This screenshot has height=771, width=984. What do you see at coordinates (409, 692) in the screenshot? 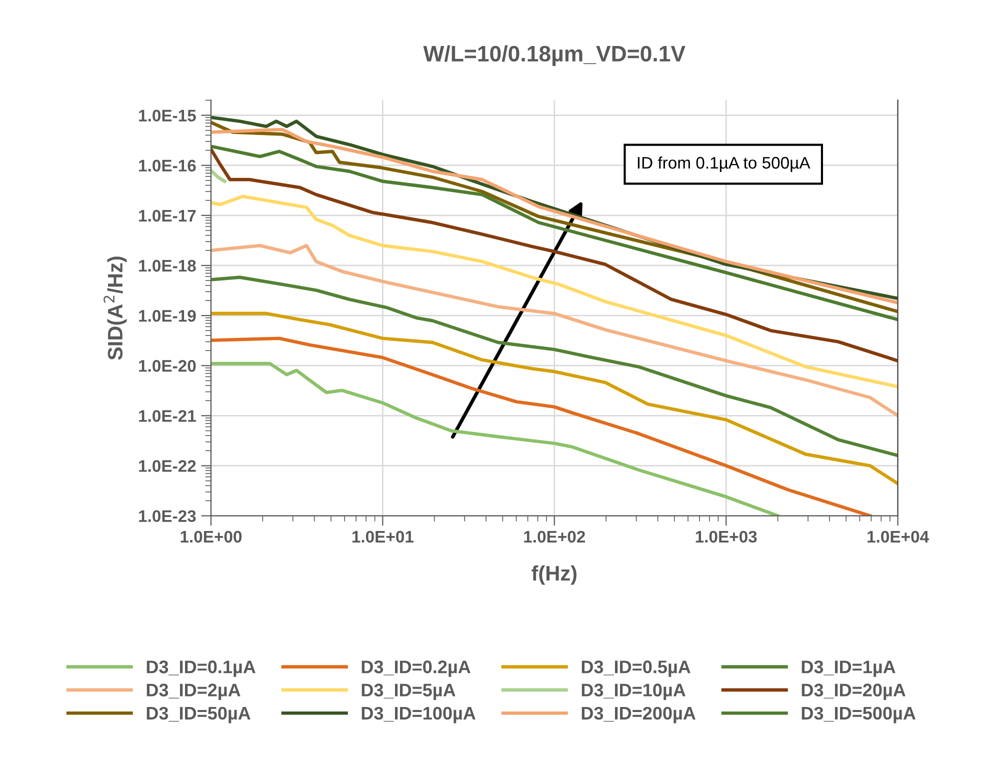
I see `legend-label: D3_ID=5µA` at bounding box center [409, 692].